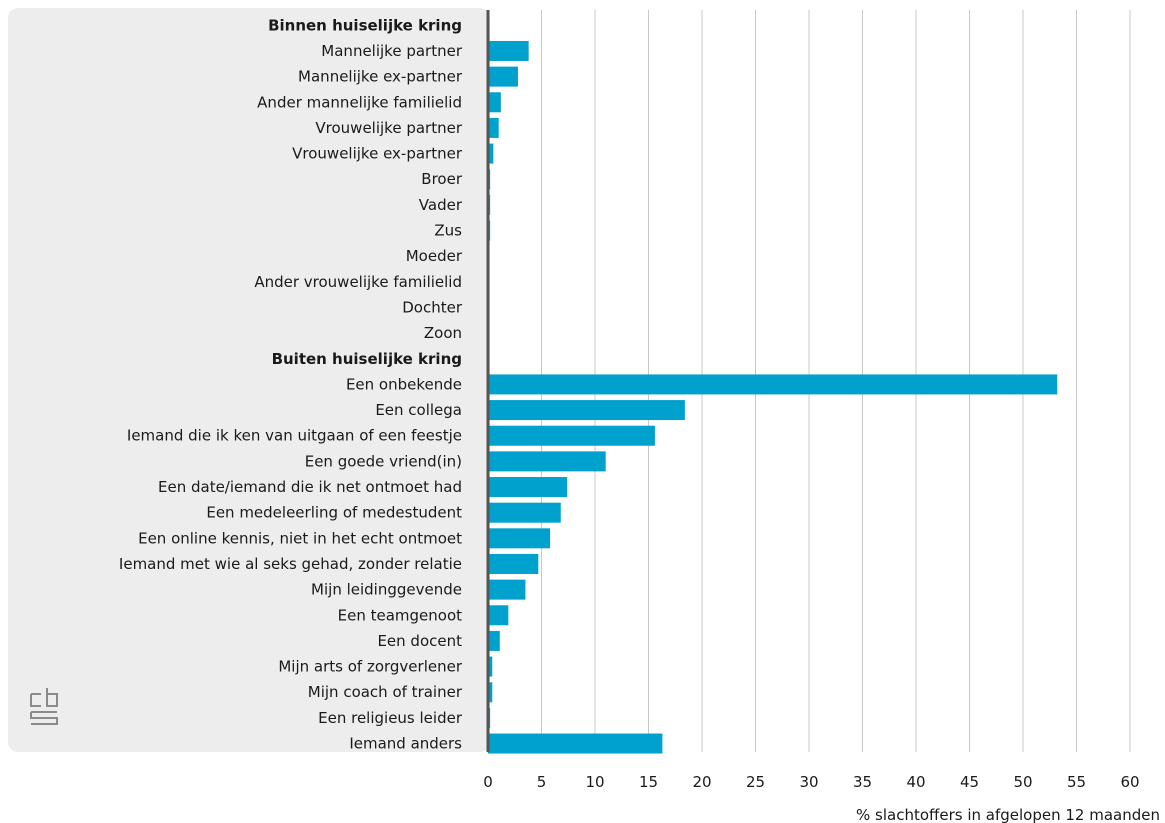  What do you see at coordinates (404, 384) in the screenshot?
I see `category-label: Een onbekende` at bounding box center [404, 384].